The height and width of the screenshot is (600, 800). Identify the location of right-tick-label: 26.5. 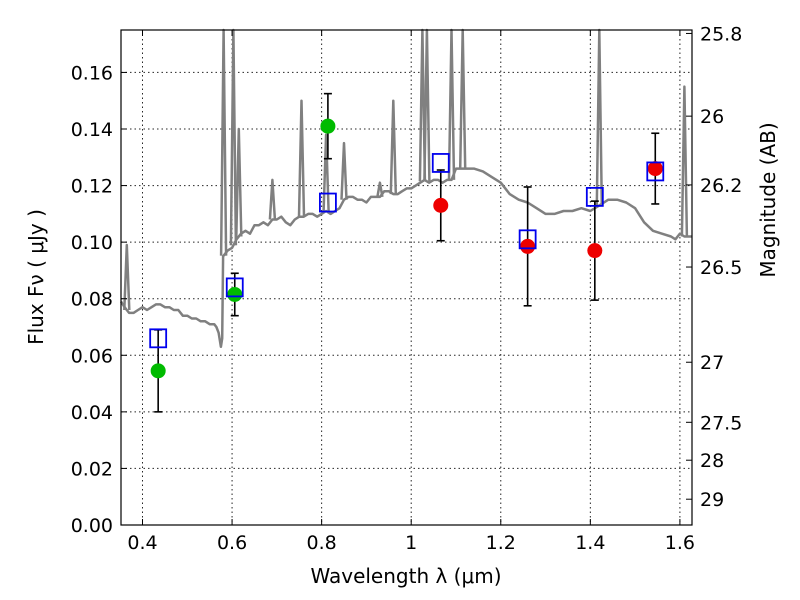
(721, 268).